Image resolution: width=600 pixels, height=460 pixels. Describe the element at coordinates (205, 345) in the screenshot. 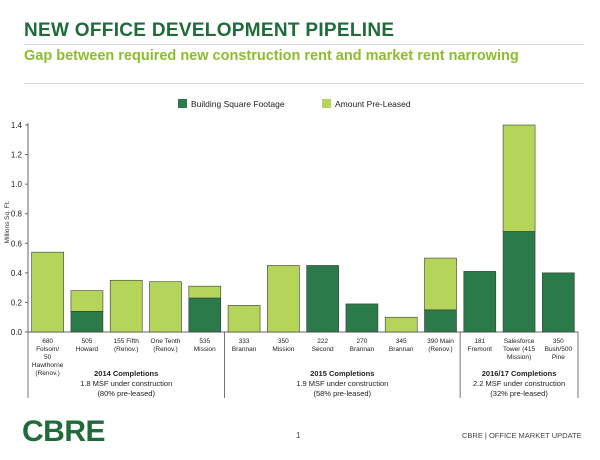

I see `x-tick-label: 535 Mission` at that location.